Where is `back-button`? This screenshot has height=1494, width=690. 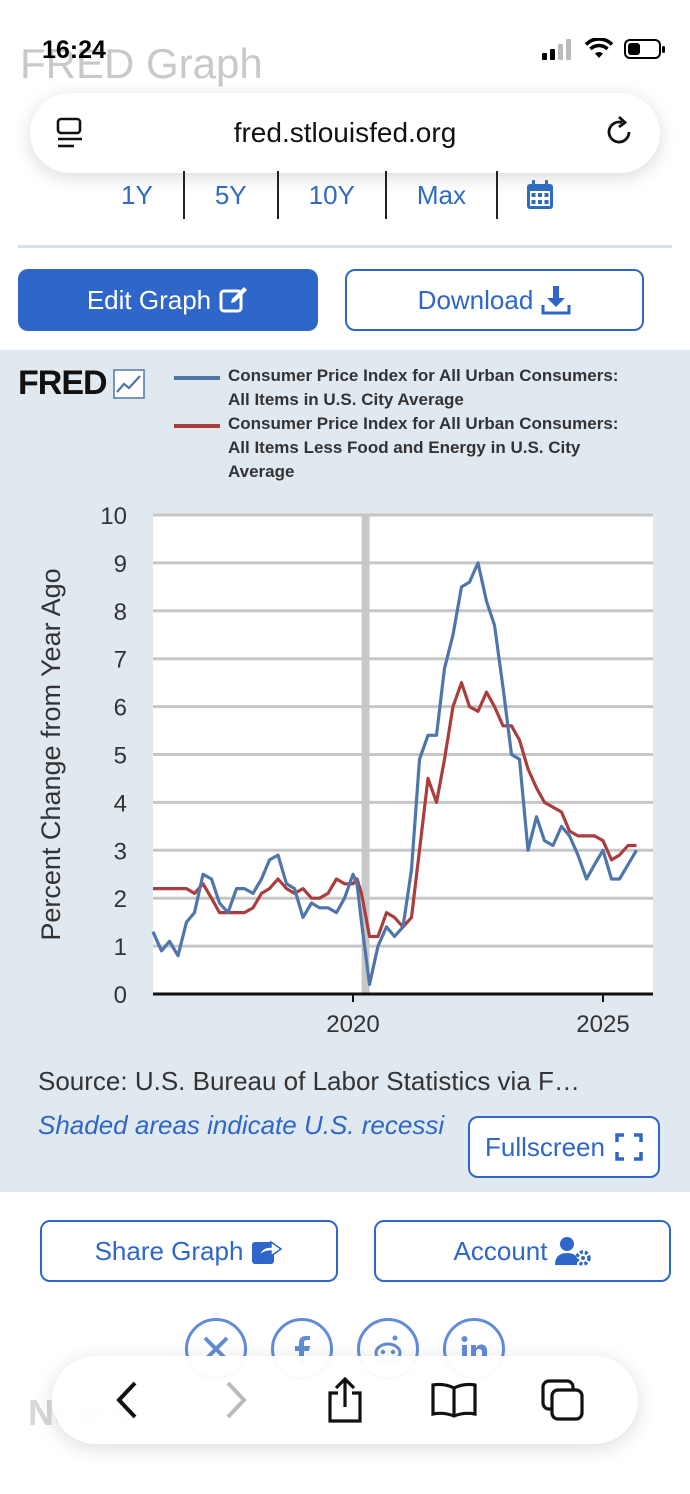
back-button is located at coordinates (127, 1400).